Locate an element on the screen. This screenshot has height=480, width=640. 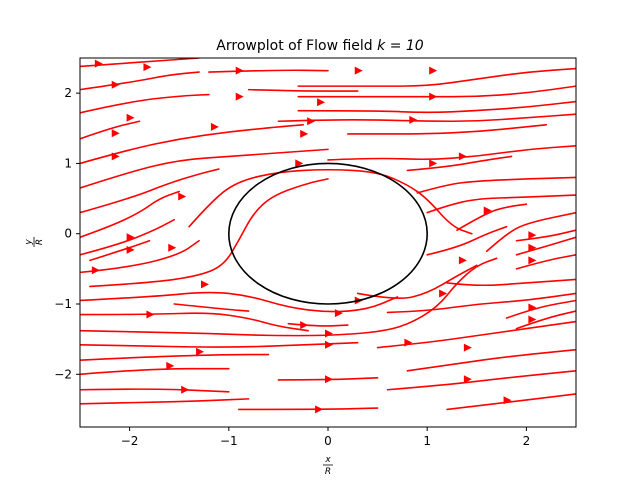
y-tick-label: 1 is located at coordinates (68, 163).